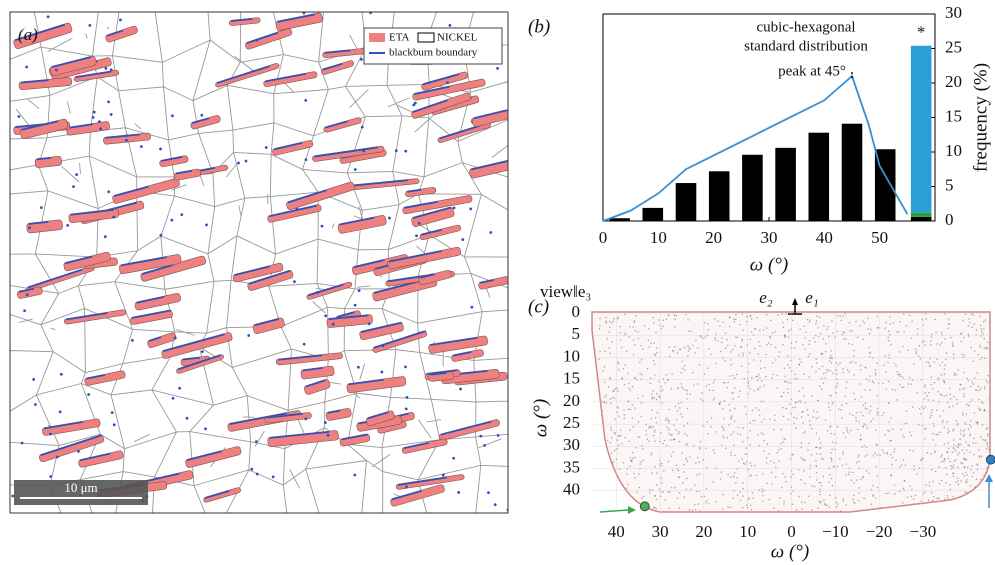 This screenshot has width=995, height=565. What do you see at coordinates (571, 444) in the screenshot?
I see `y-tick-label: 30` at bounding box center [571, 444].